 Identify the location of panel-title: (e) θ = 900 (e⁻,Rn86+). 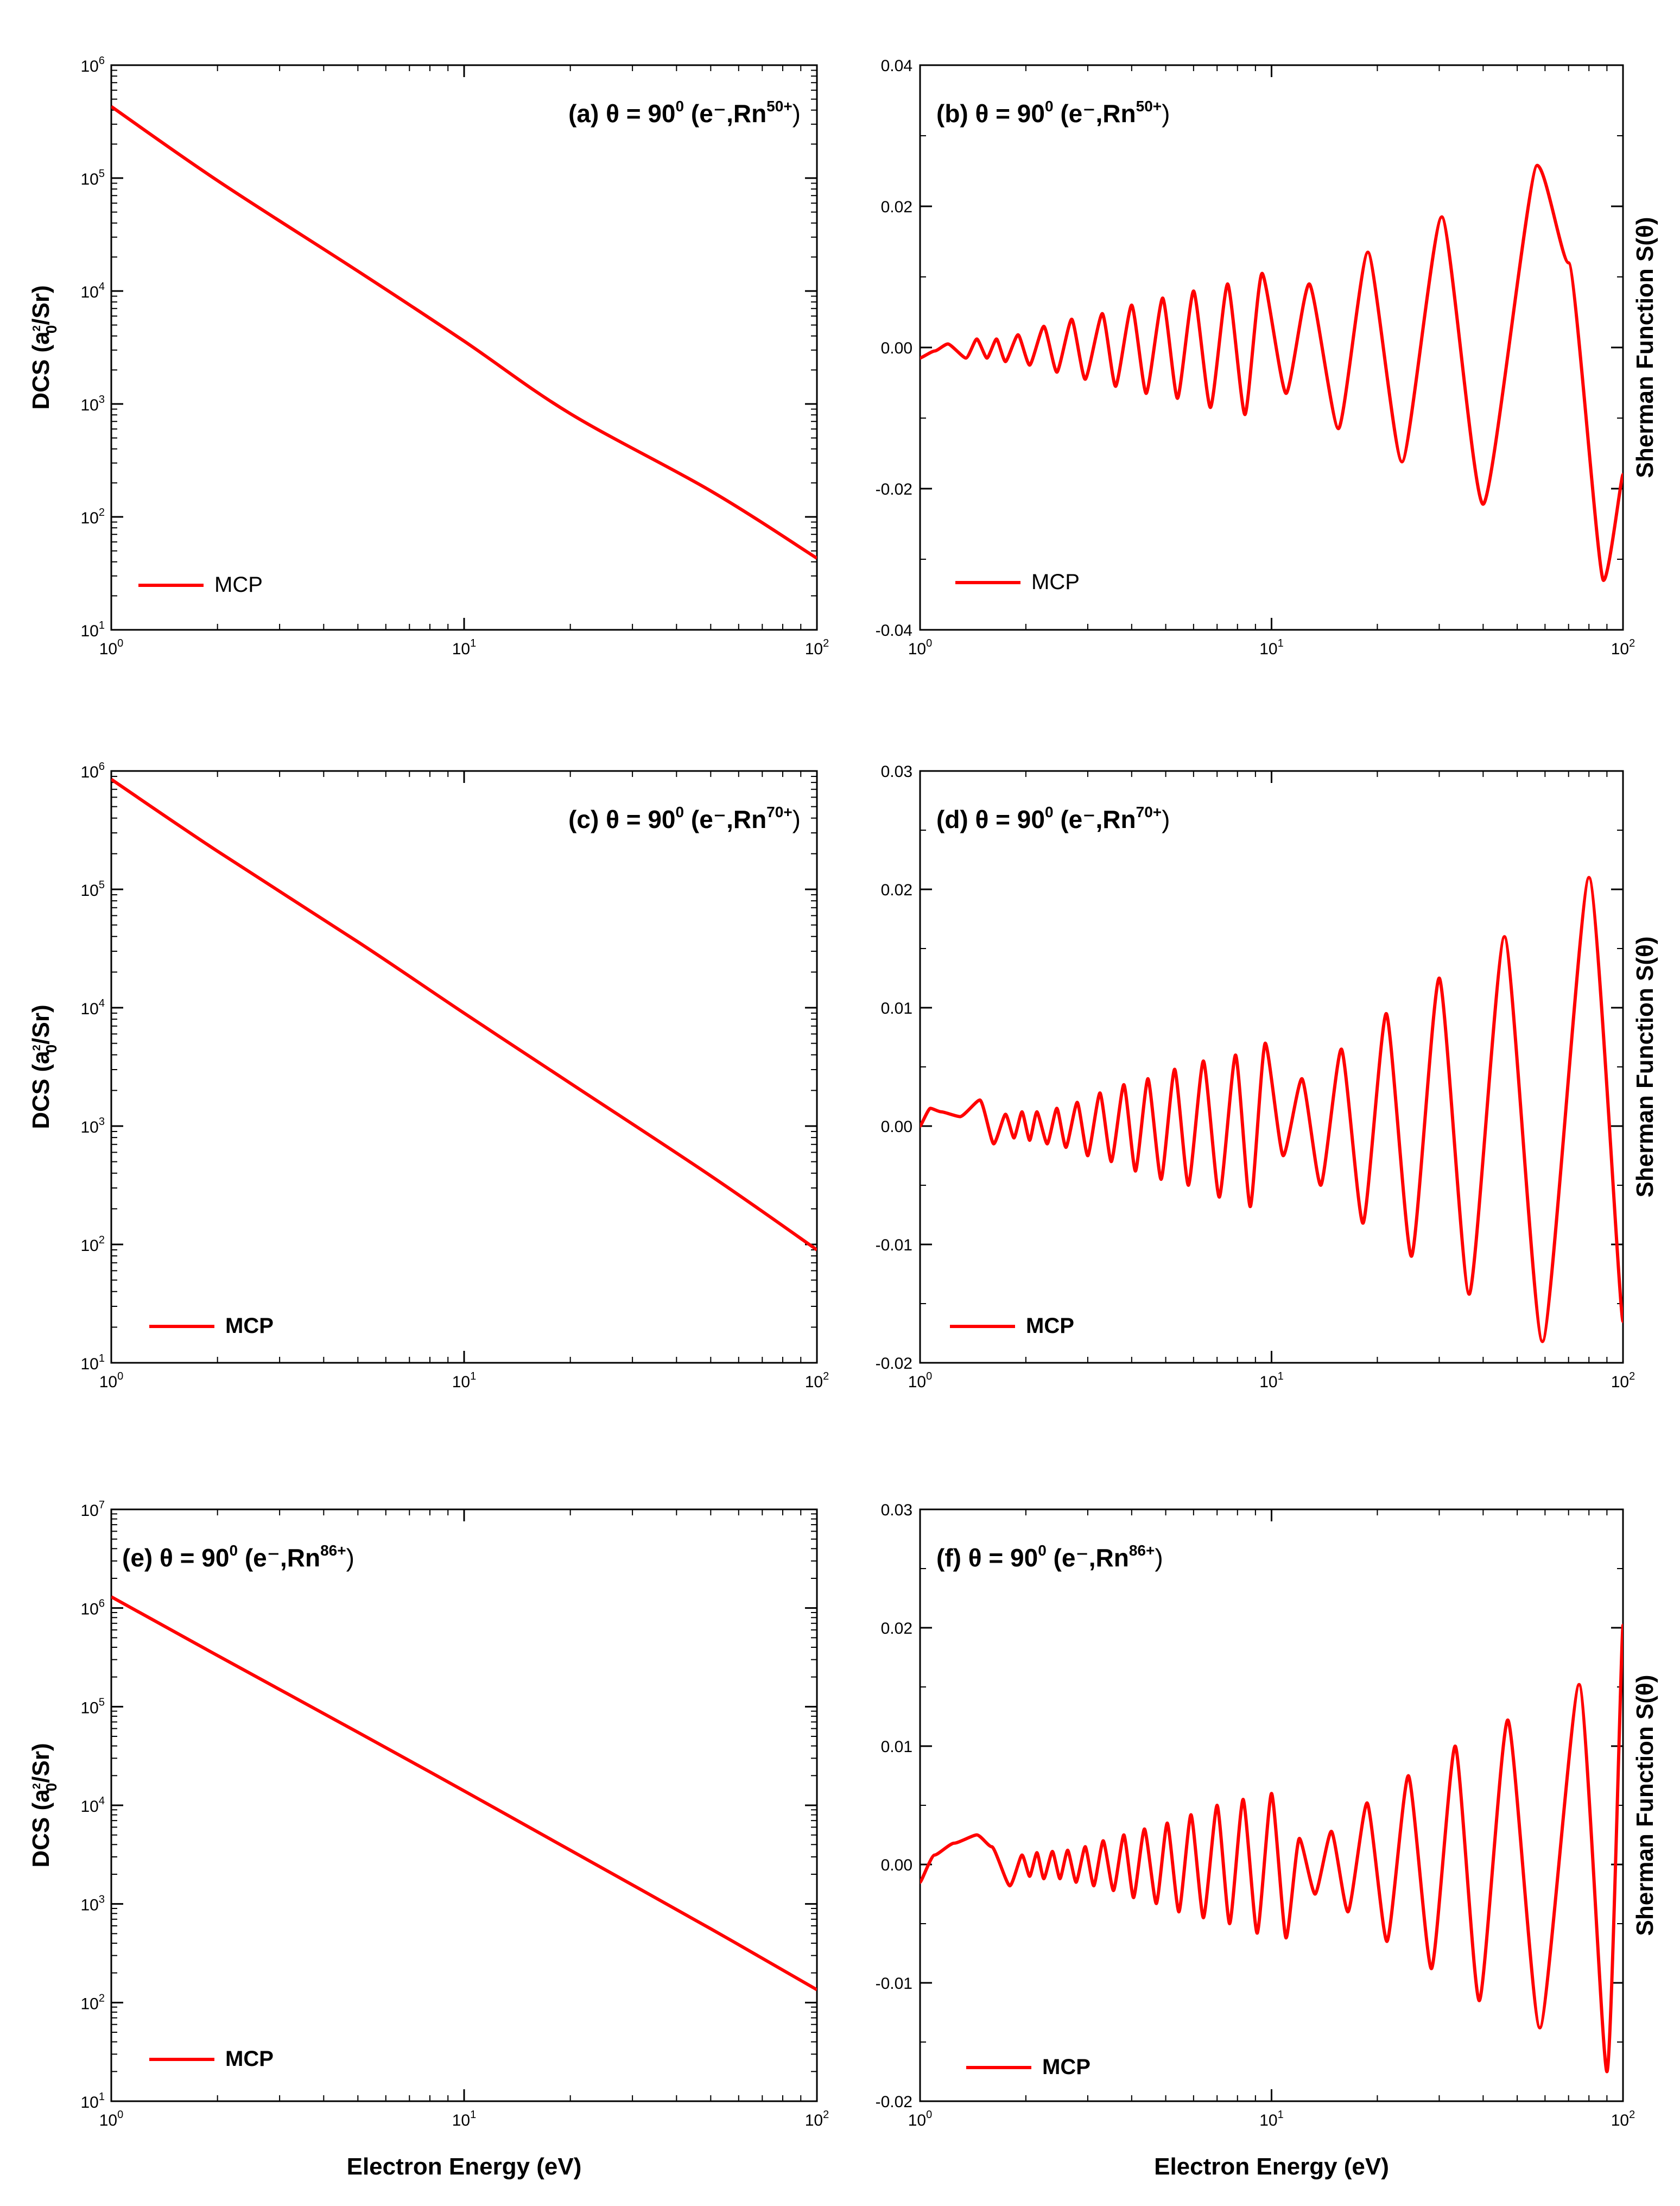
(238, 1557).